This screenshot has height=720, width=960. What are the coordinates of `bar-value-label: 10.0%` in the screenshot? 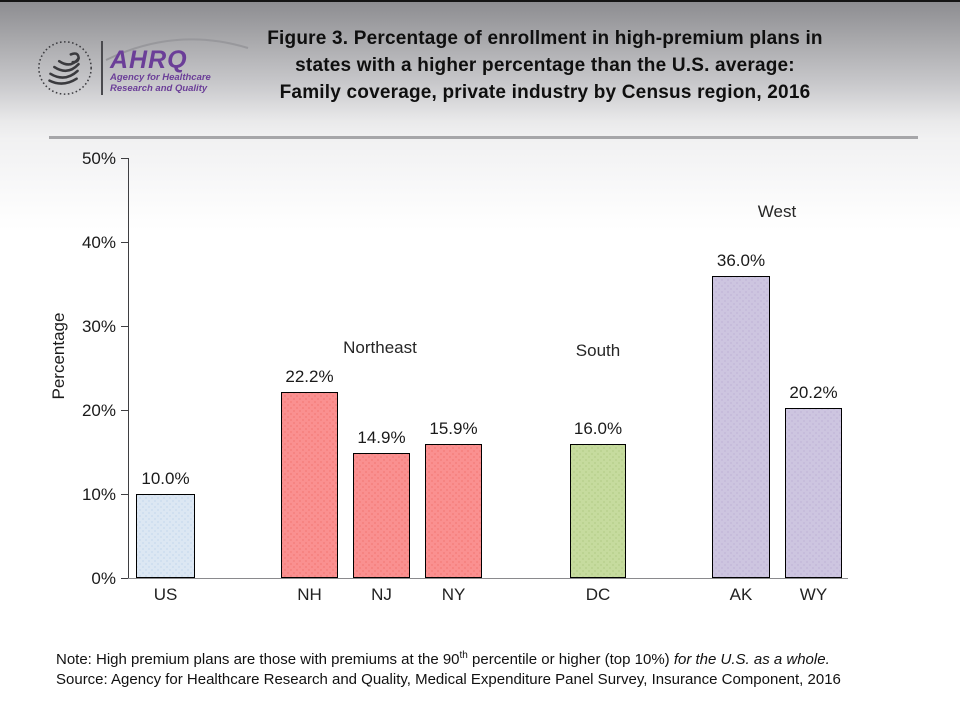 It's located at (165, 478).